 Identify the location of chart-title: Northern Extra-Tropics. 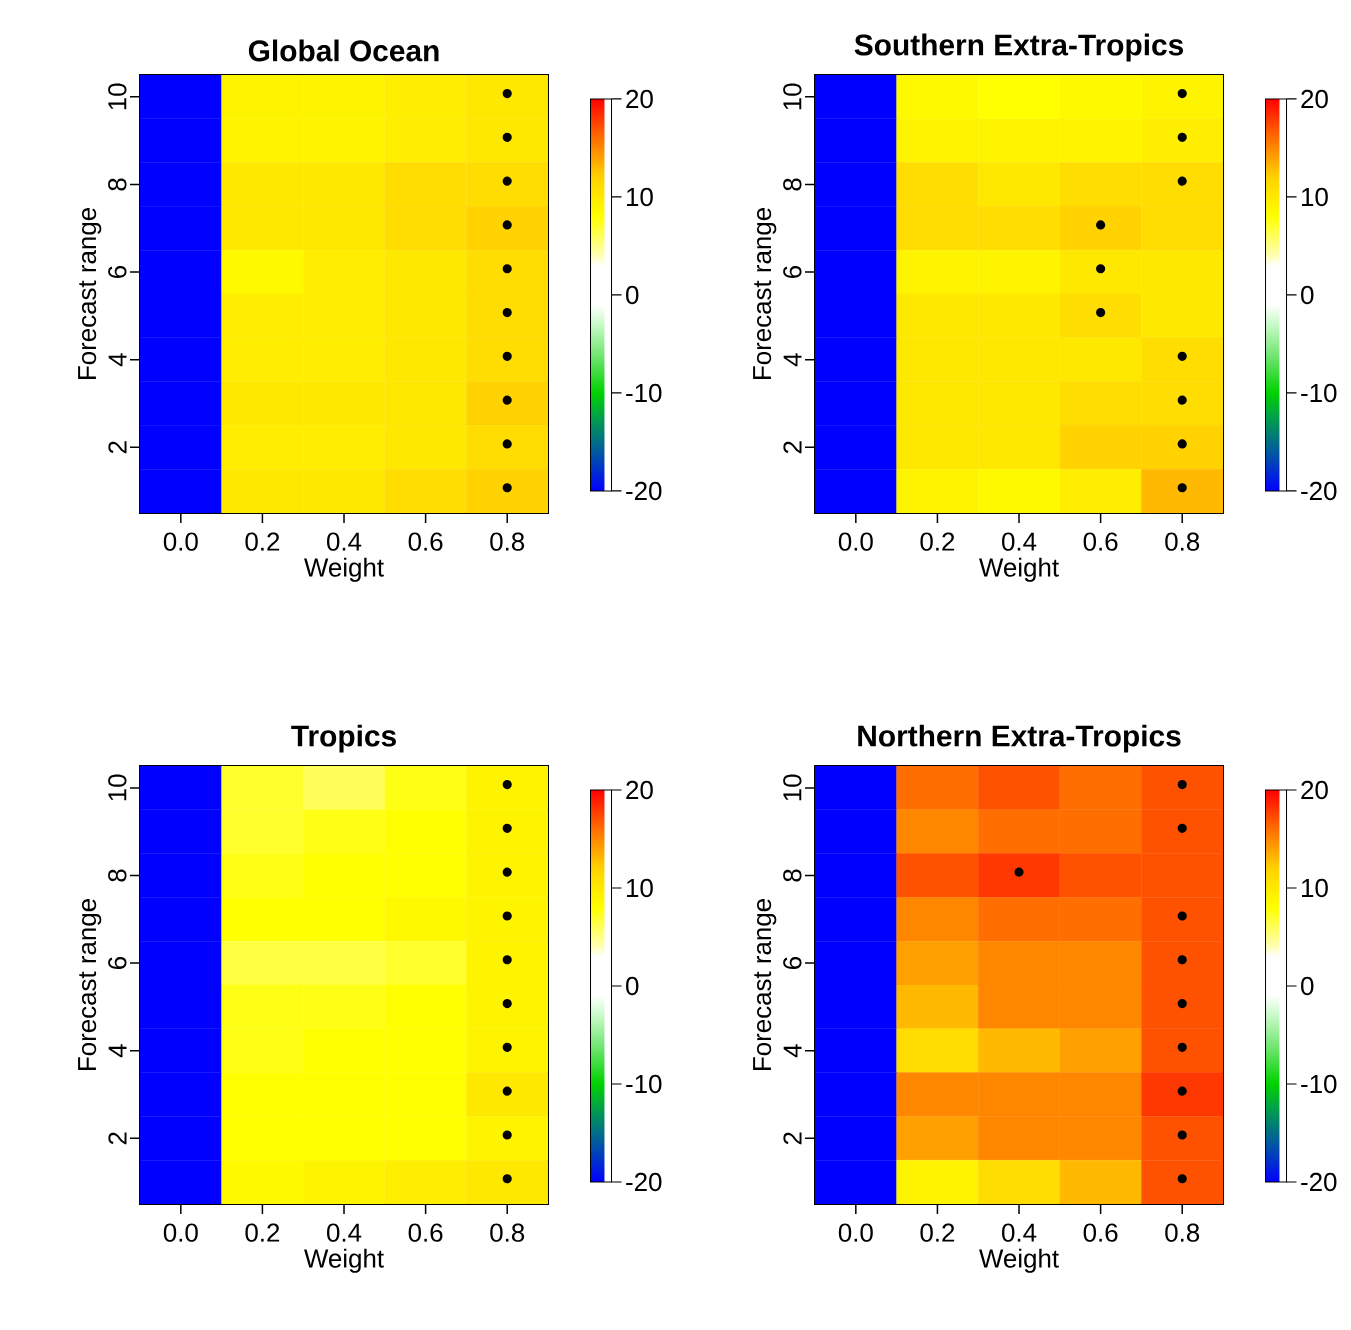
(1019, 738).